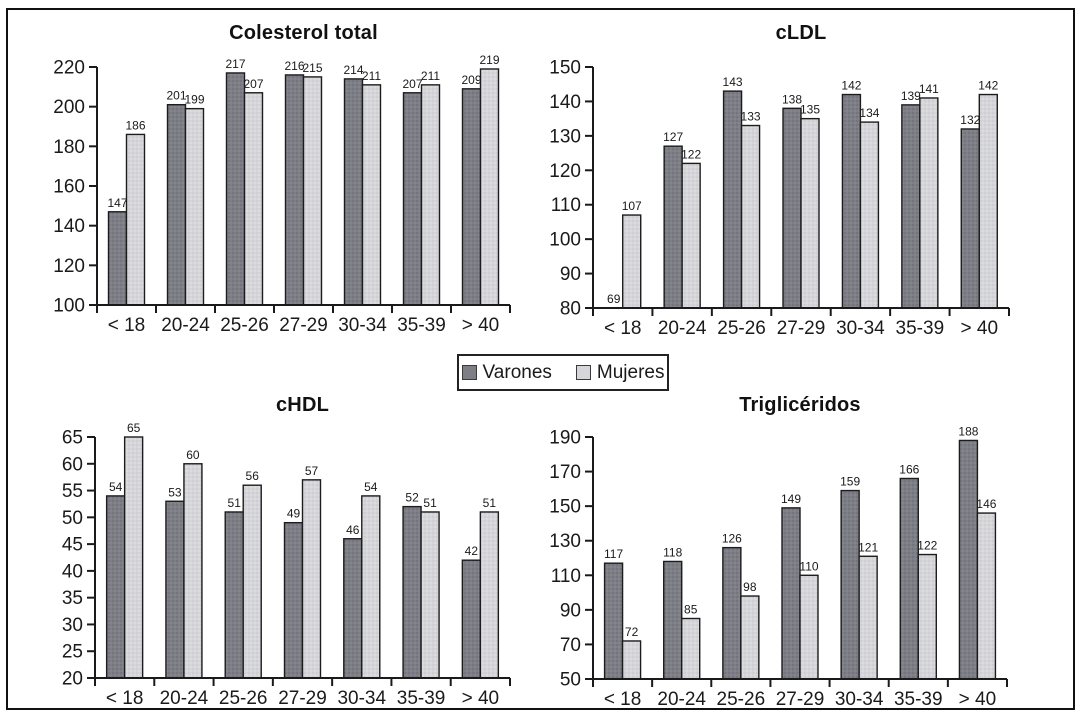 This screenshot has width=1083, height=723. What do you see at coordinates (175, 492) in the screenshot?
I see `value-label: 53` at bounding box center [175, 492].